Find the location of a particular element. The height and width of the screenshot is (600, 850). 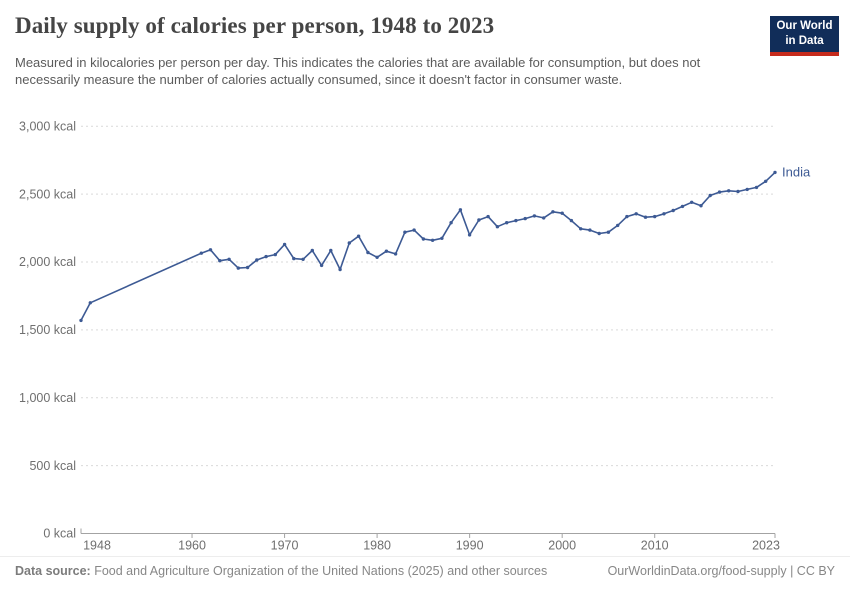

y-tick-label-1000: 1,000 kcal is located at coordinates (47, 398).